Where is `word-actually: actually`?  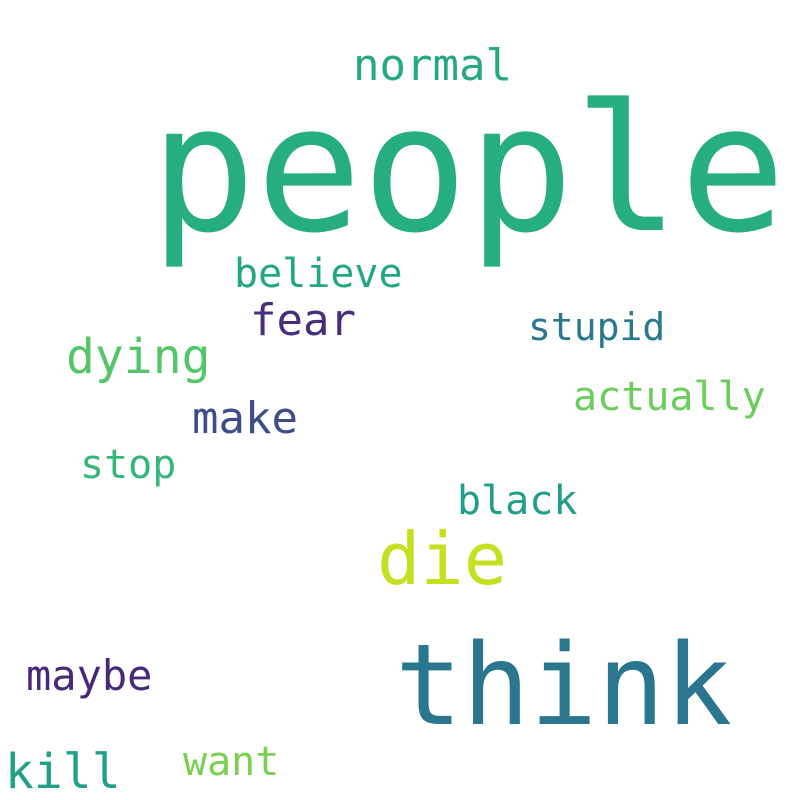 word-actually: actually is located at coordinates (669, 397).